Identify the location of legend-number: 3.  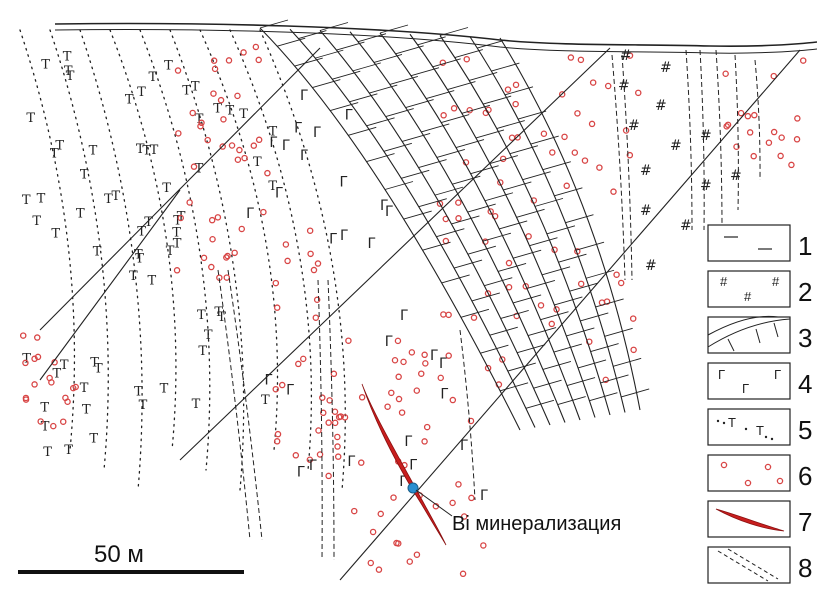
(805, 338).